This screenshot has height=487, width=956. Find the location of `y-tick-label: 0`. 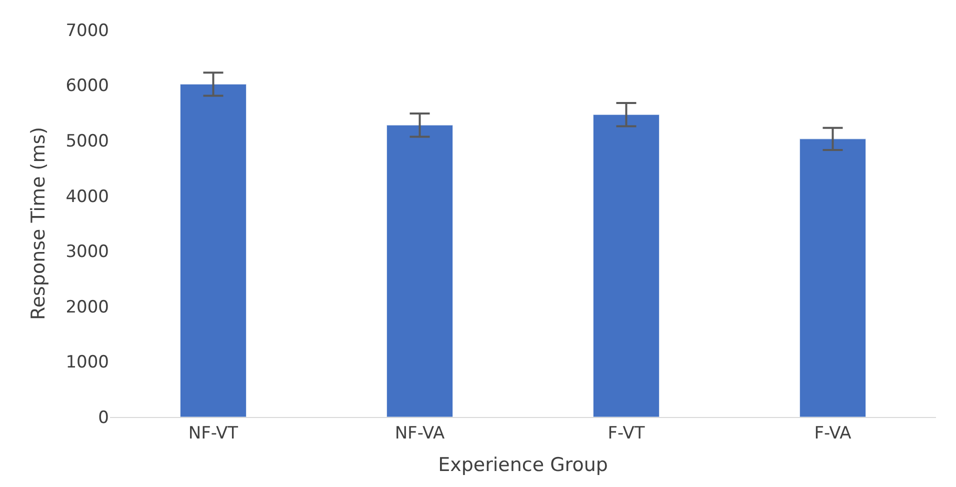

y-tick-label: 0 is located at coordinates (103, 418).